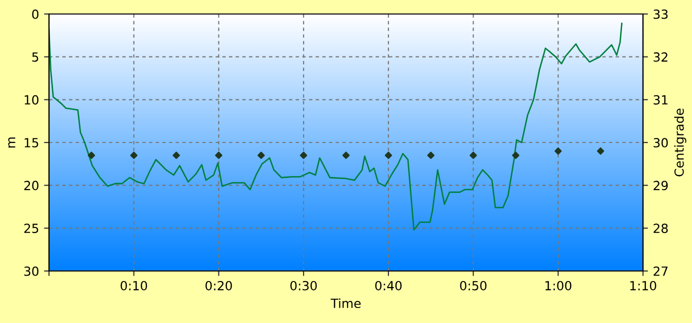  I want to click on x-tick-label: 0:10, so click(134, 285).